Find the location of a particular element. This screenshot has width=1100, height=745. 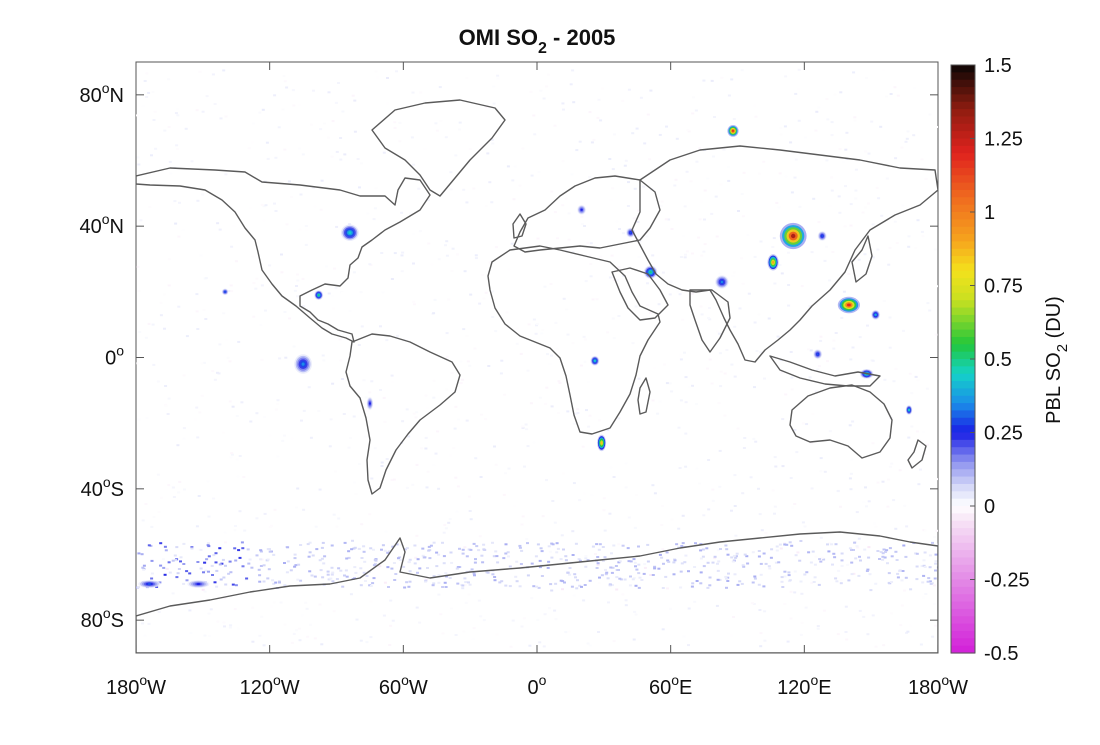

north-america-outline is located at coordinates (283, 255).